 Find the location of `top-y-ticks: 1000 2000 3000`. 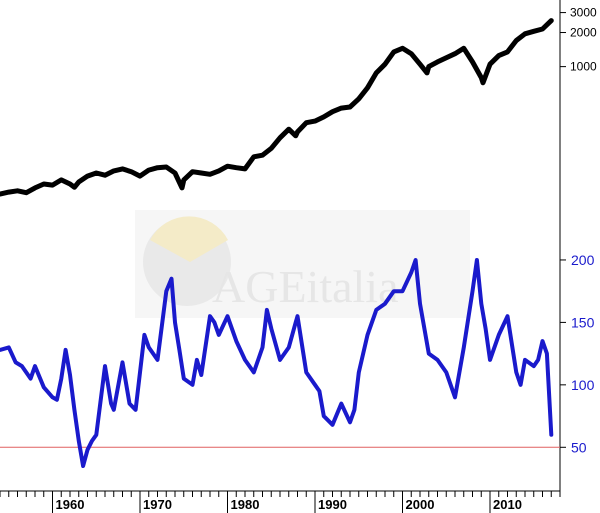

top-y-ticks: 1000 2000 3000 is located at coordinates (578, 40).